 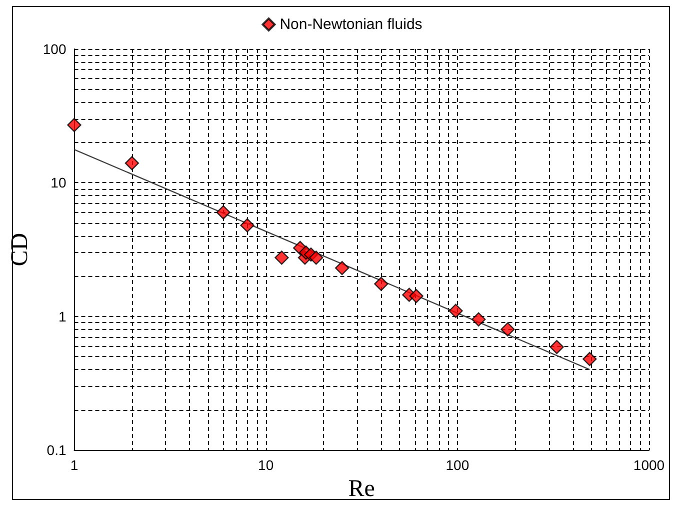 I want to click on y-tick-label: 10, so click(x=58, y=182).